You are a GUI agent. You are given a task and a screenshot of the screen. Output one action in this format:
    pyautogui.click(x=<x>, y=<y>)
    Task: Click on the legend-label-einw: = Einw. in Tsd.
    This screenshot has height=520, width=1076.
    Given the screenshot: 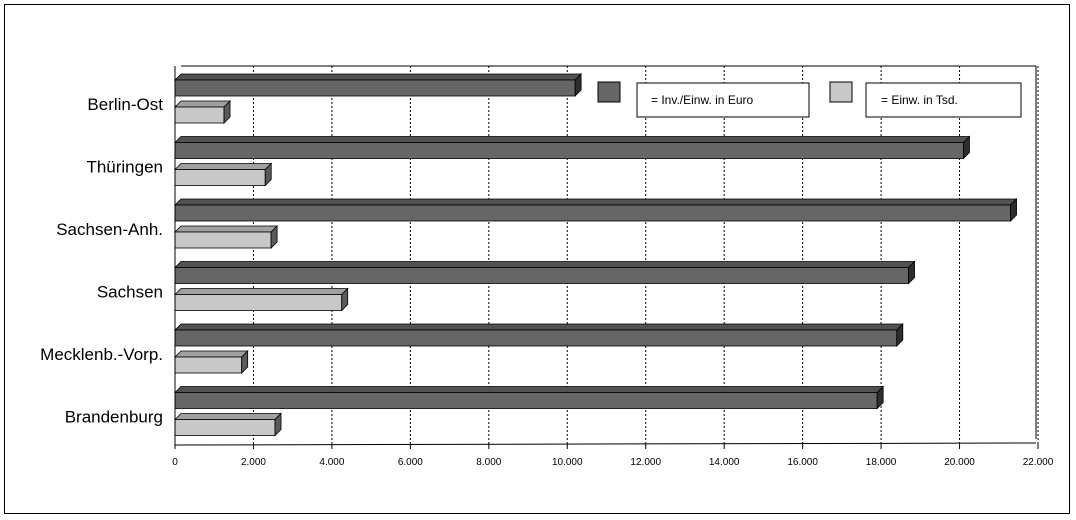 What is the action you would take?
    pyautogui.click(x=919, y=100)
    